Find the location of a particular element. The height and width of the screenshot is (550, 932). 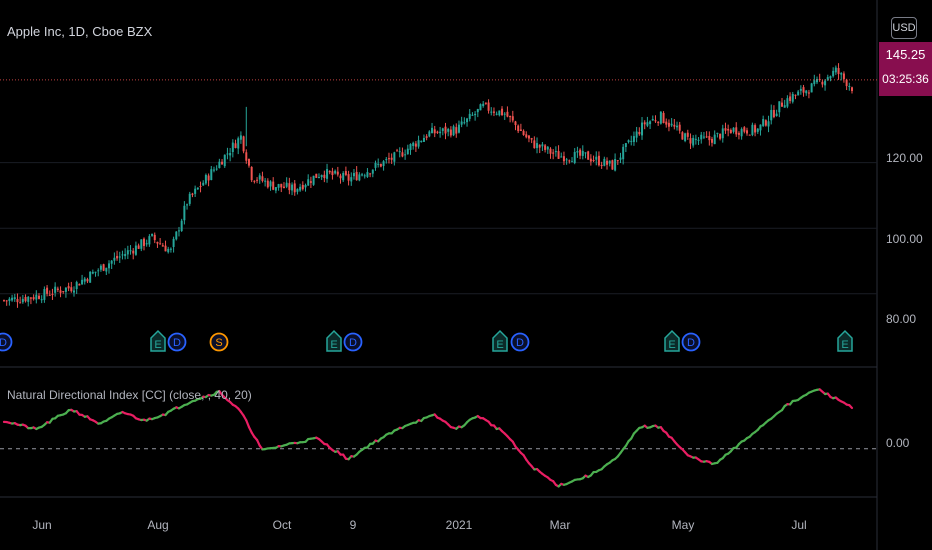

y-tick-120: 120.00 is located at coordinates (904, 158).